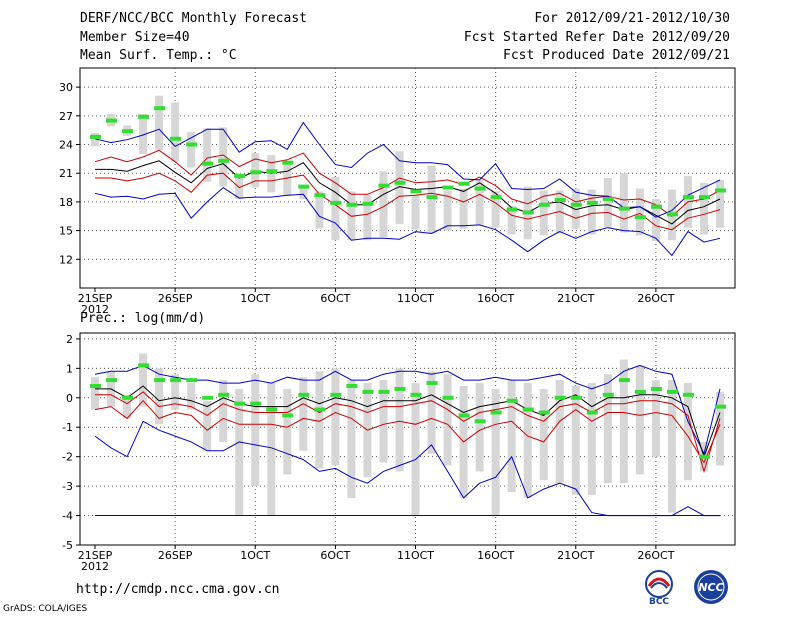 Image resolution: width=800 pixels, height=618 pixels. Describe the element at coordinates (66, 116) in the screenshot. I see `y-tick-label: 27` at that location.